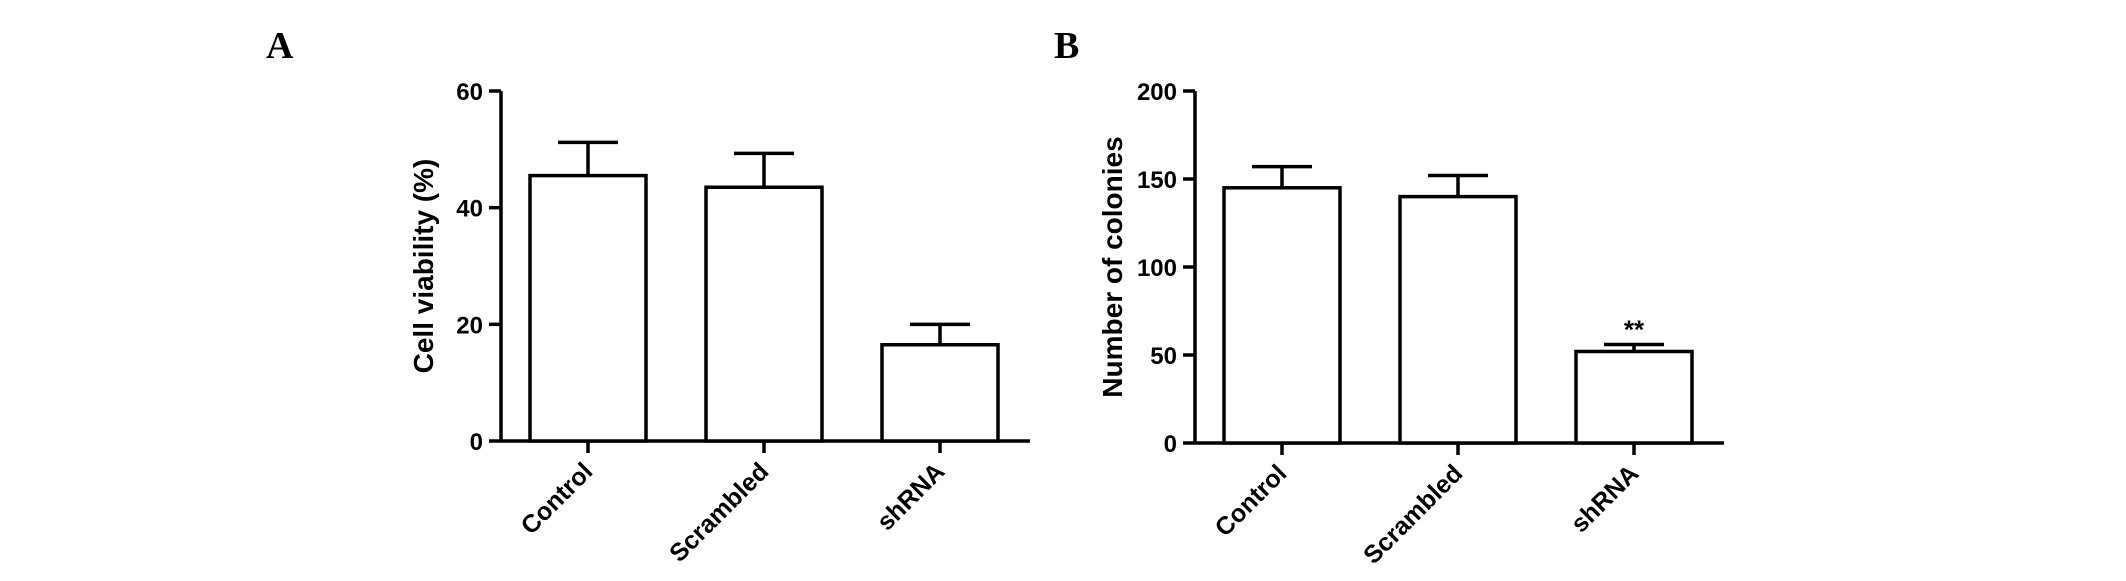 This screenshot has height=581, width=2126. Describe the element at coordinates (1066, 46) in the screenshot. I see `panel-b-letter: B` at that location.